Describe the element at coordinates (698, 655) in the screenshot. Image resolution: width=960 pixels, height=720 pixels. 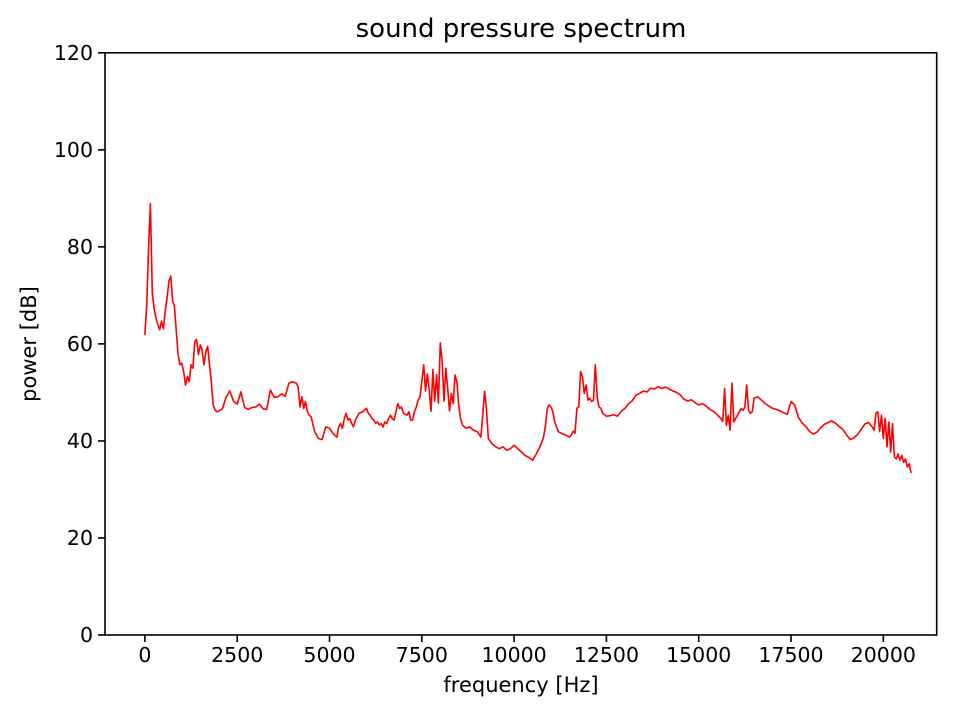
I see `x-tick-label: 15000` at that location.